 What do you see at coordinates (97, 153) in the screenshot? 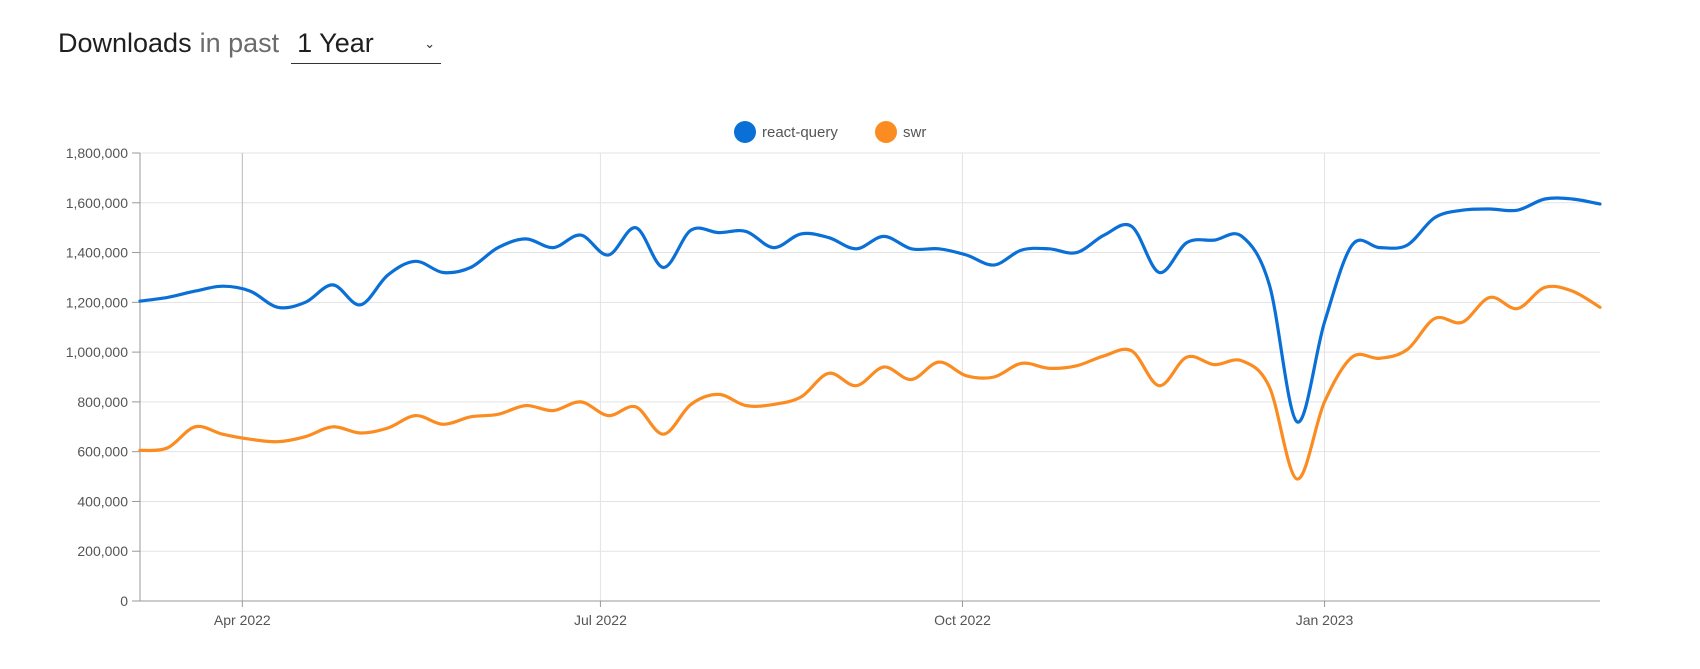
I see `y-tick-label: 1,800,000` at bounding box center [97, 153].